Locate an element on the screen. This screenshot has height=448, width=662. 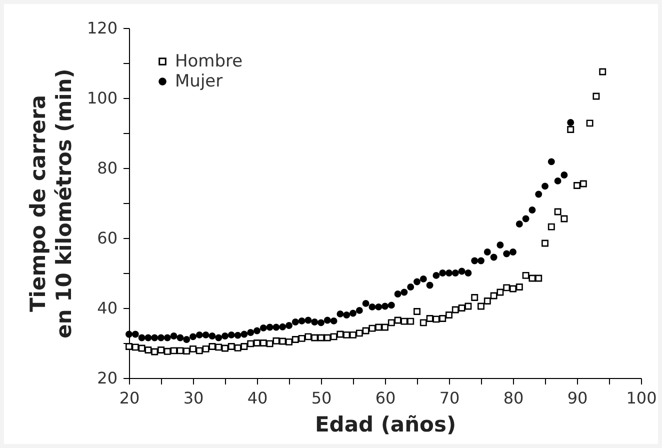
y-tick-label: 40 is located at coordinates (107, 308).